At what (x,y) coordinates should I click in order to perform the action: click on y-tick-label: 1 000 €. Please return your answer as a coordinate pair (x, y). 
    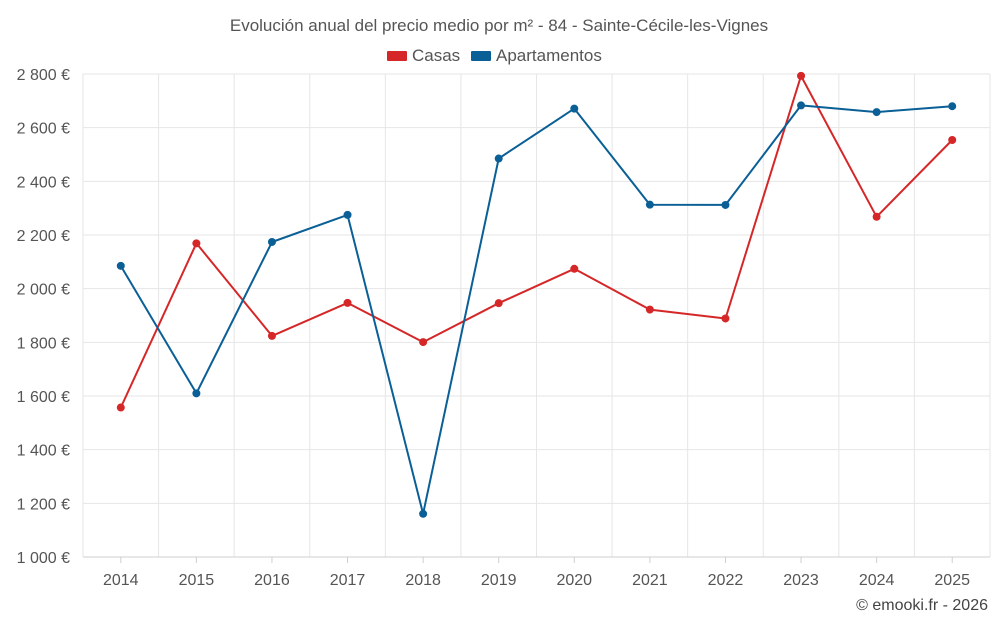
    Looking at the image, I should click on (43, 558).